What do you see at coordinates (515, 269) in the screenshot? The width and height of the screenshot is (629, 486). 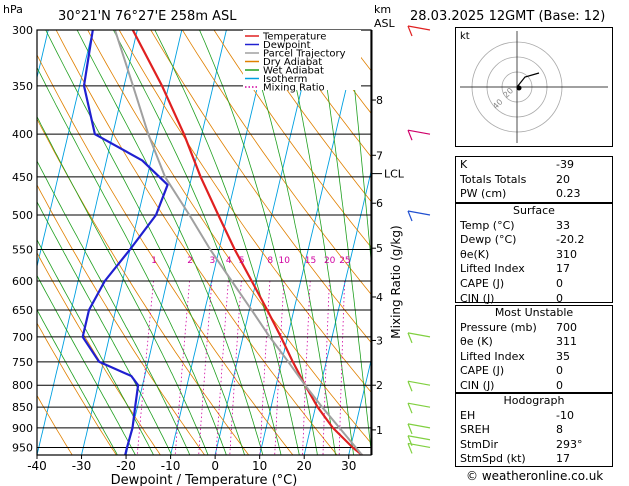 I see `surface-row: Lifted Index 17` at bounding box center [515, 269].